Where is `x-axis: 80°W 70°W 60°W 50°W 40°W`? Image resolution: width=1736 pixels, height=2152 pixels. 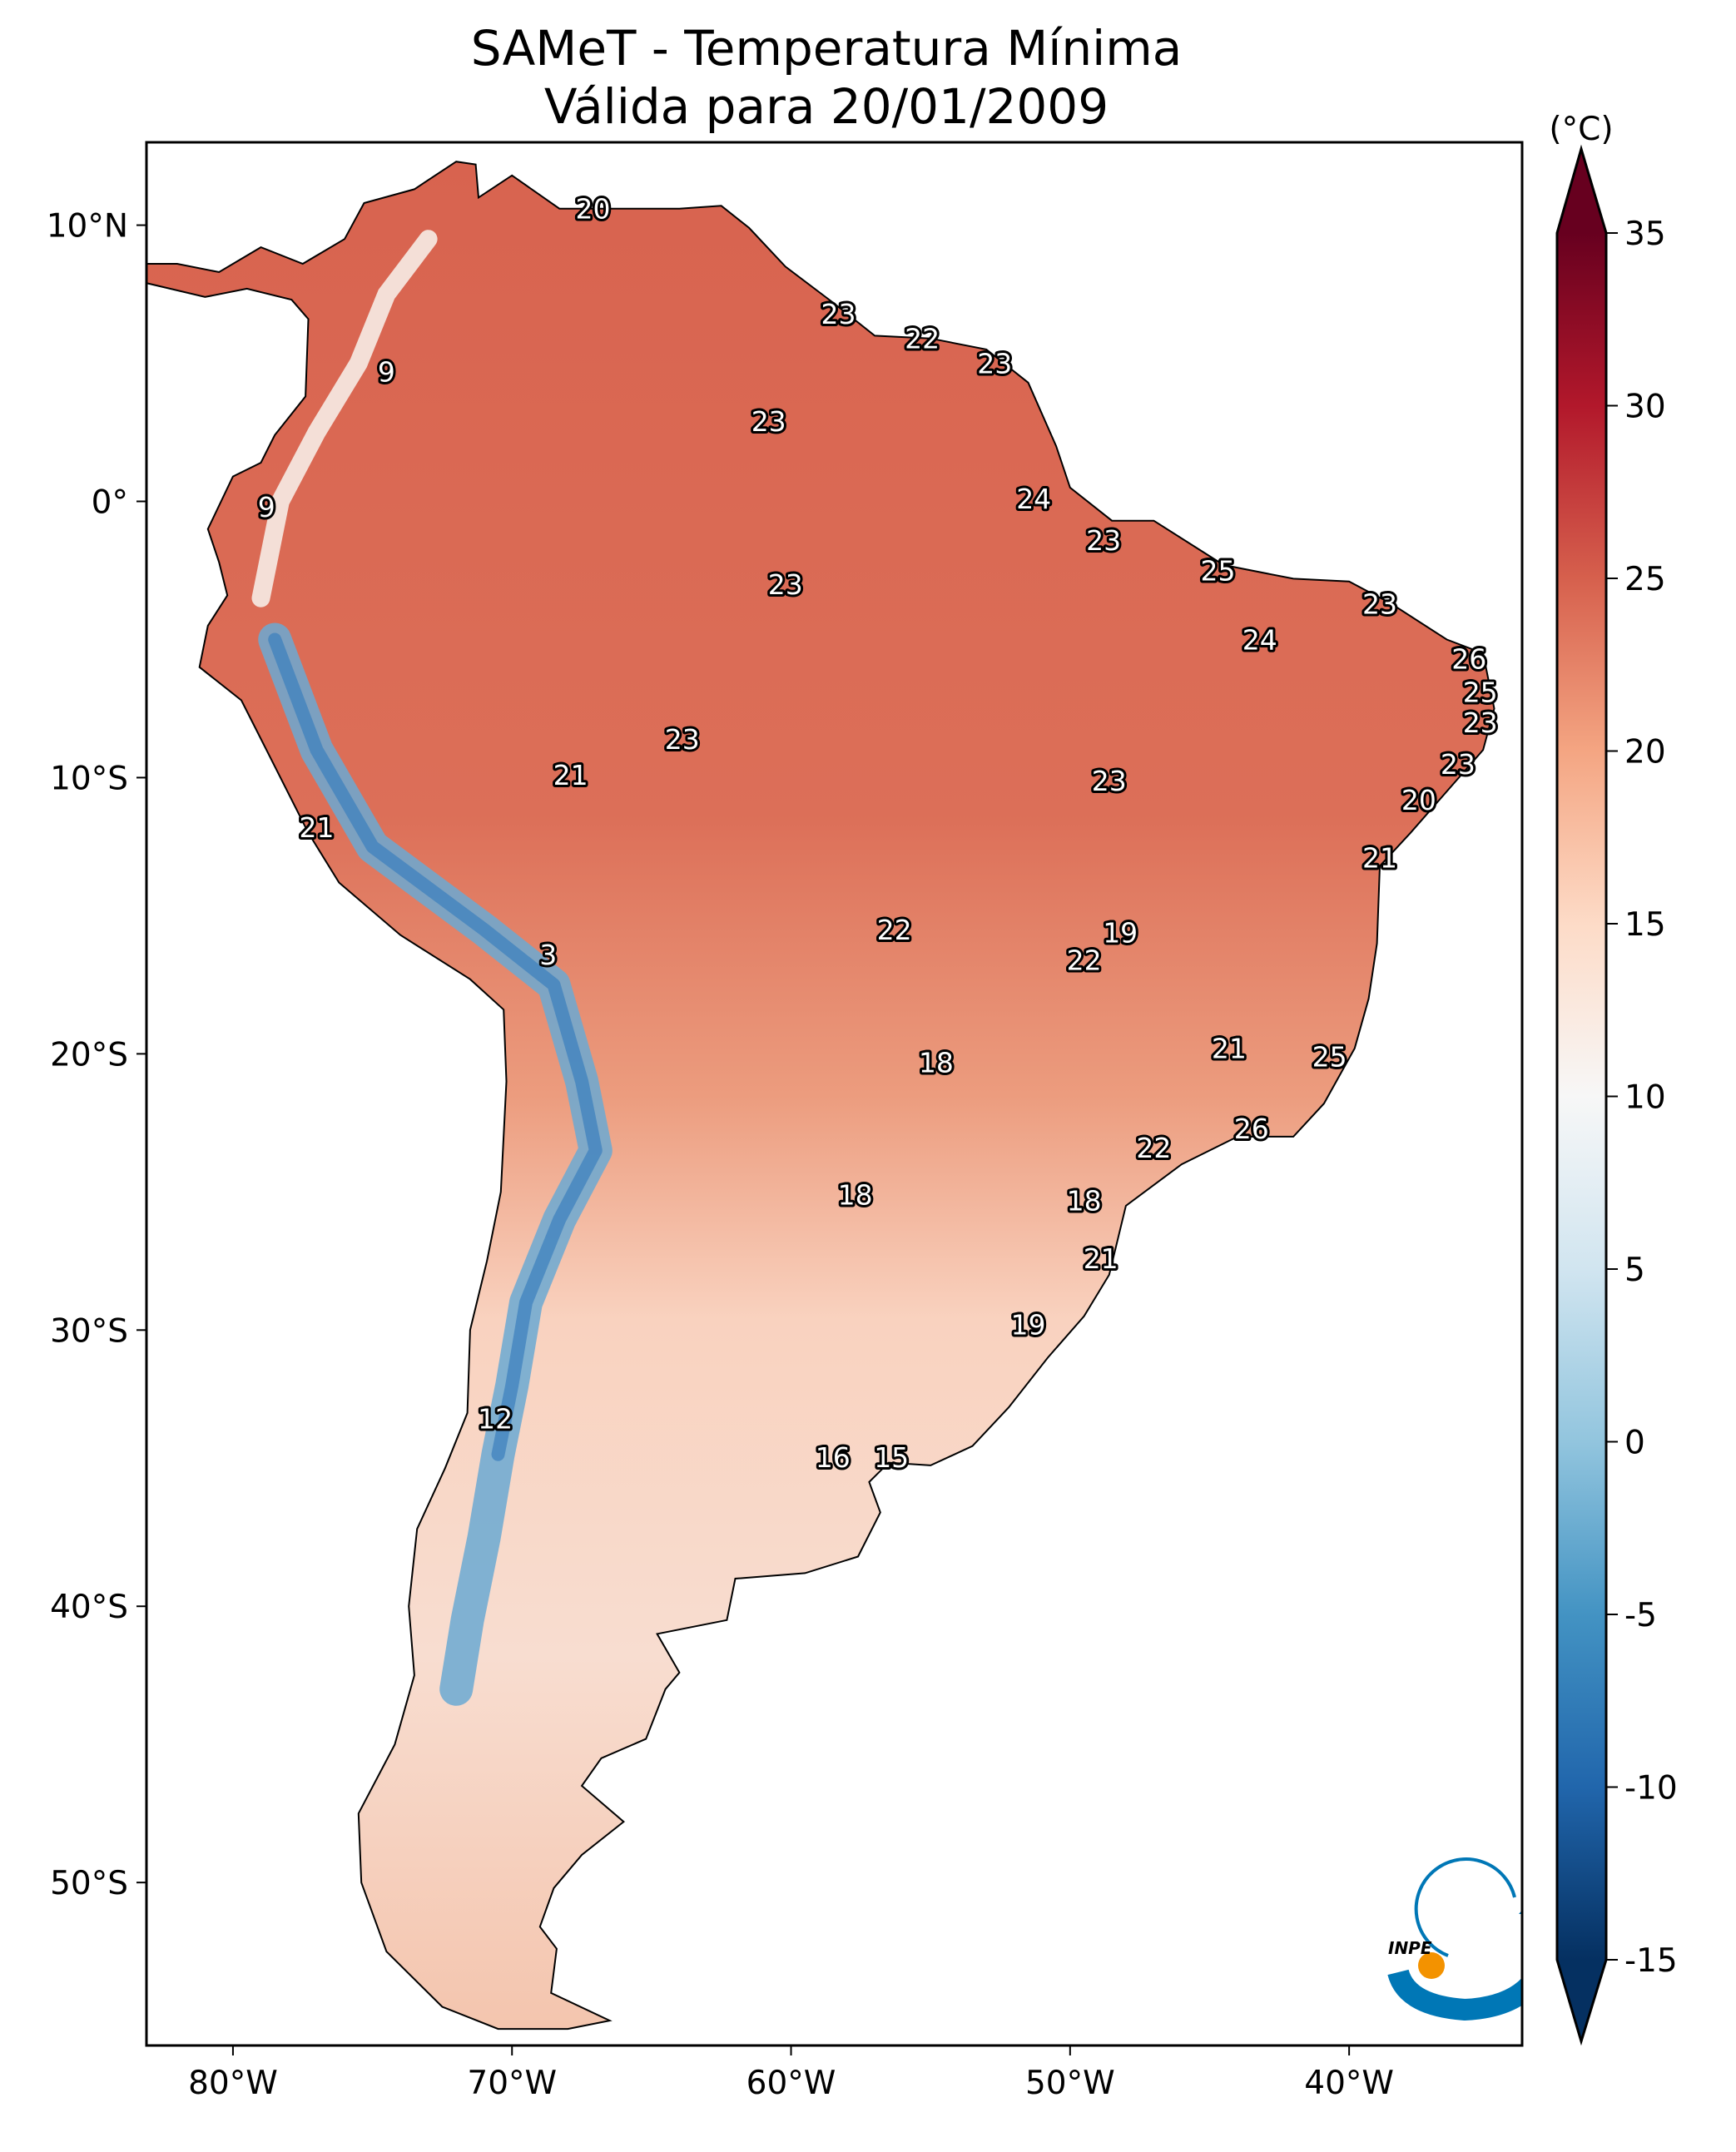 x-axis: 80°W 70°W 60°W 50°W 40°W is located at coordinates (791, 2073).